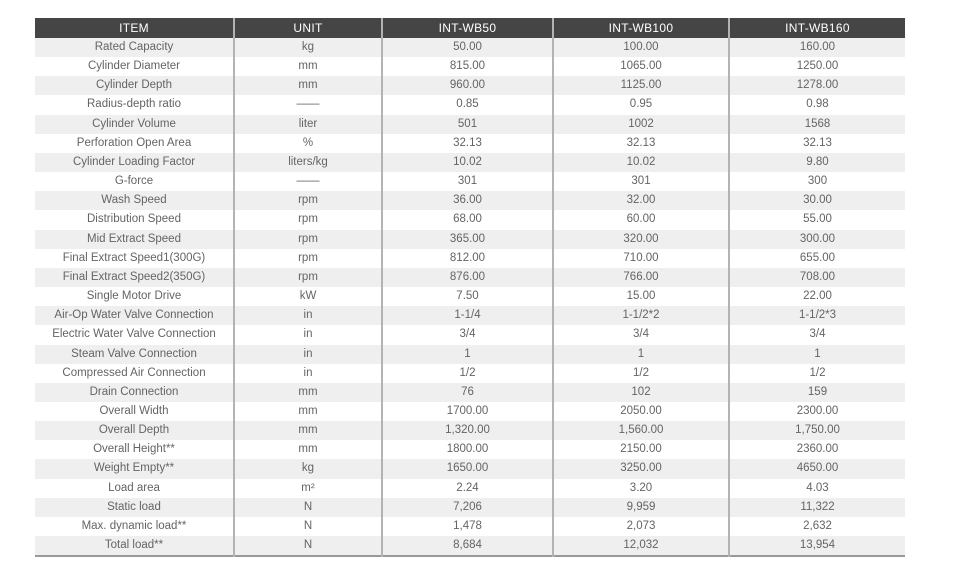 The height and width of the screenshot is (572, 956). What do you see at coordinates (134, 66) in the screenshot?
I see `item-cell: Cylinder Diameter` at bounding box center [134, 66].